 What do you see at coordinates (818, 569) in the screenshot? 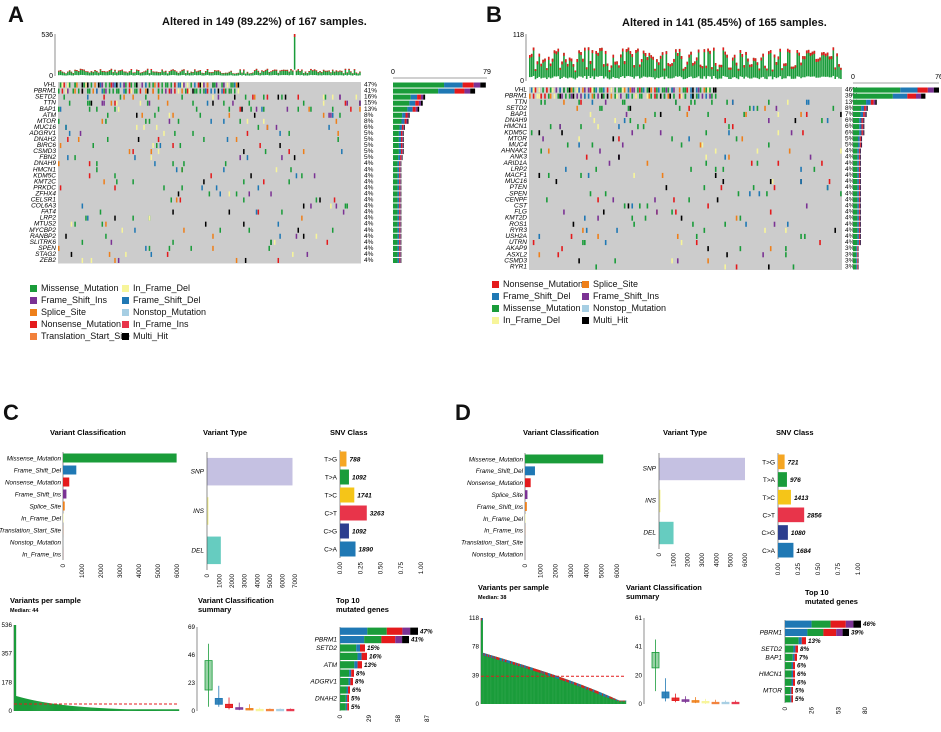
I see `snv-tick: 0.50` at bounding box center [818, 569].